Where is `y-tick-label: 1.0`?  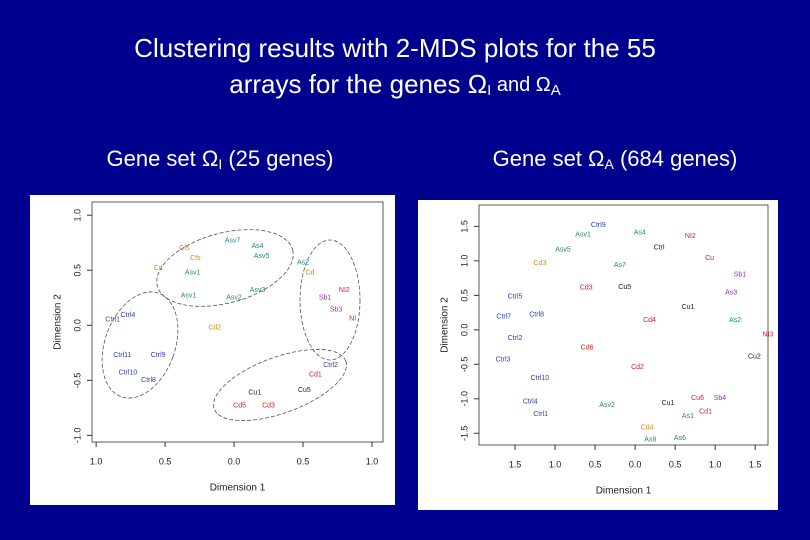
y-tick-label: 1.0 is located at coordinates (464, 261).